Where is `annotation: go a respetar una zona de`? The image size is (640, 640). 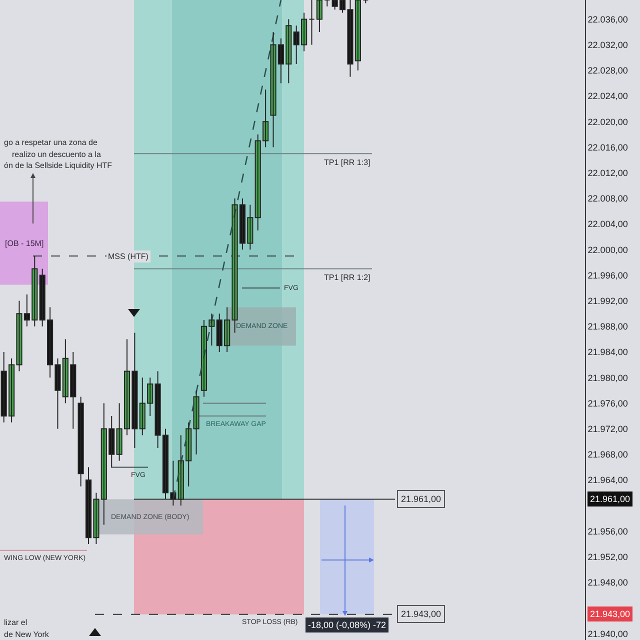
annotation: go a respetar una zona de is located at coordinates (51, 142).